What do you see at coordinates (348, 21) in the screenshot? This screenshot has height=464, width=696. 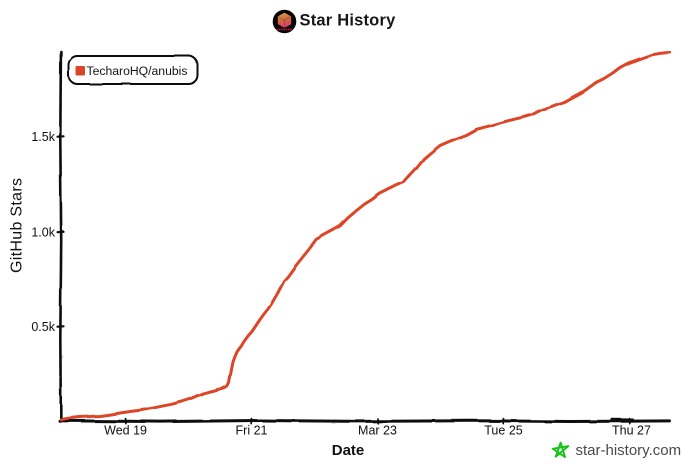 I see `svg-text: Star History` at bounding box center [348, 21].